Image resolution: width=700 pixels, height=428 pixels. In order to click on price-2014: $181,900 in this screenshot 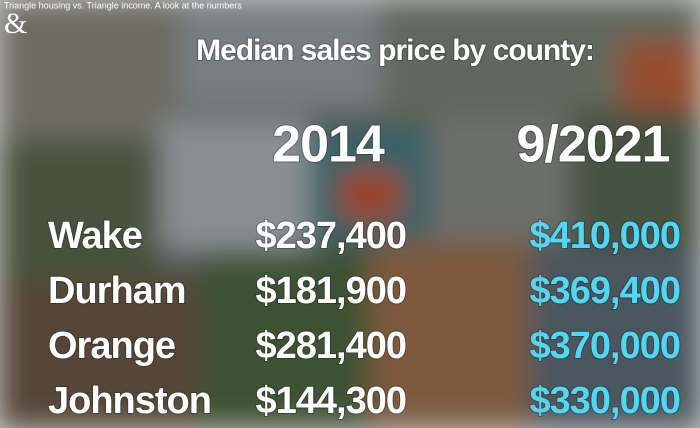, I will do `click(331, 291)`.